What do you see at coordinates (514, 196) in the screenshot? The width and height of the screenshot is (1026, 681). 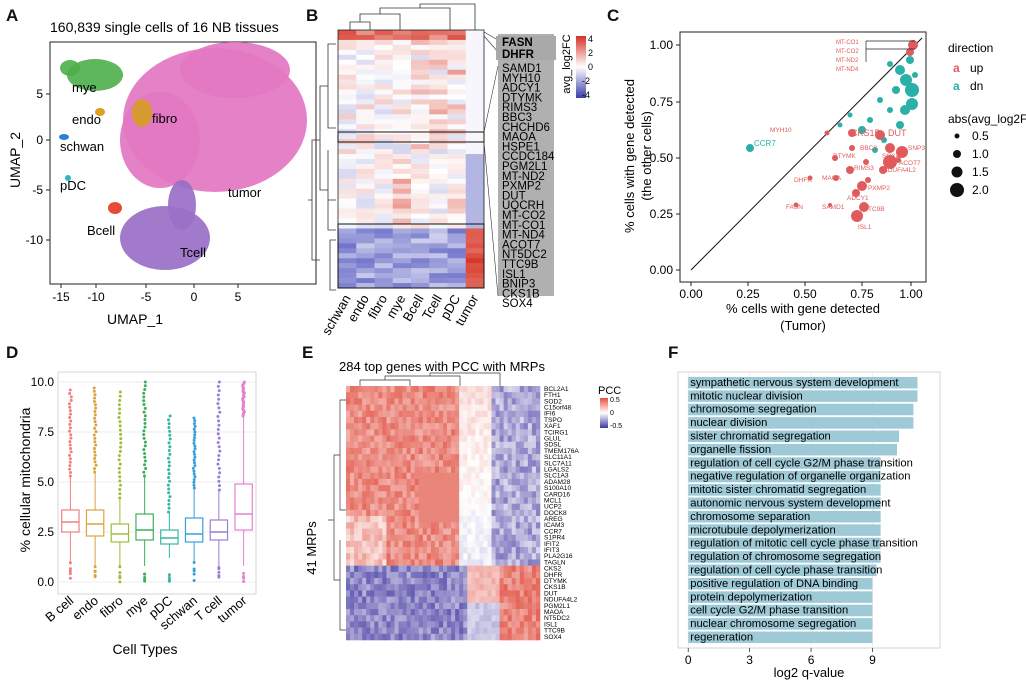 I see `b-gene-label: DUT` at bounding box center [514, 196].